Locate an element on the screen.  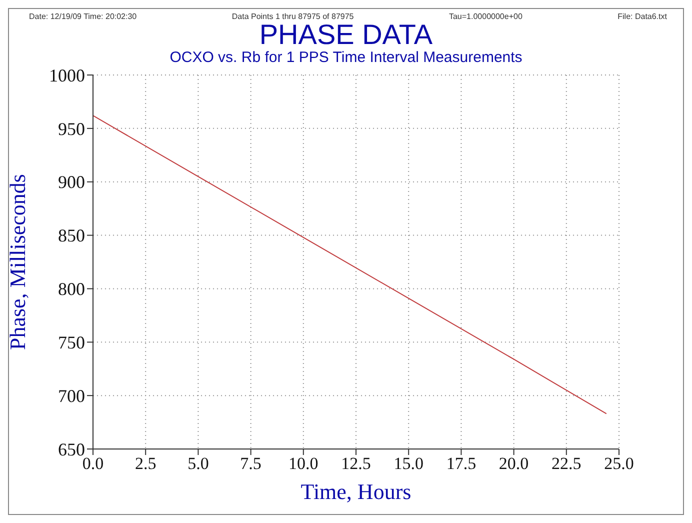
x-tick-label: 12.5 is located at coordinates (356, 464).